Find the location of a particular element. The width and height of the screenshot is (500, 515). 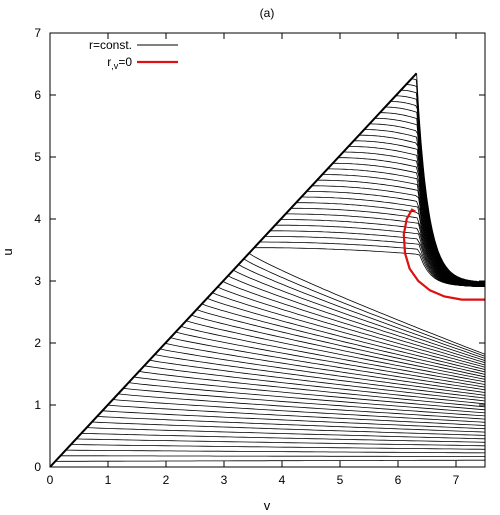

y-tick-label: 4 is located at coordinates (37, 219).